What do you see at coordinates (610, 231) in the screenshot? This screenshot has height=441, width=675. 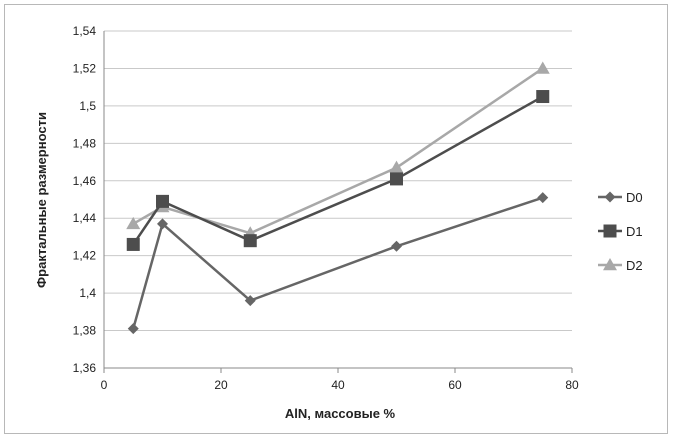 I see `legend-marker-d1` at bounding box center [610, 231].